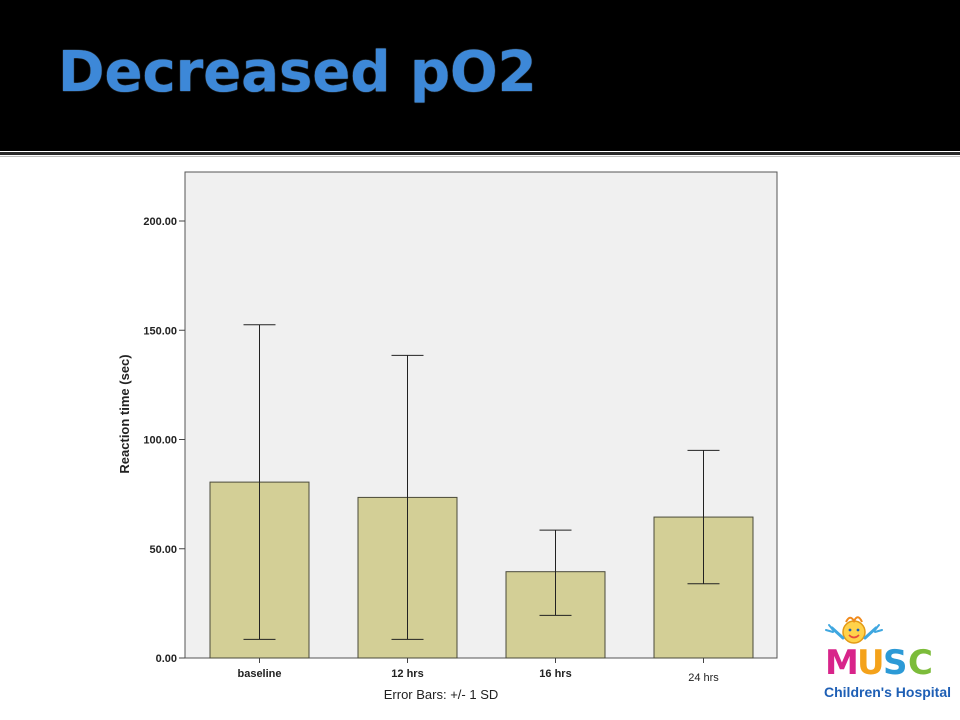 The width and height of the screenshot is (960, 720). I want to click on header-divider, so click(480, 153).